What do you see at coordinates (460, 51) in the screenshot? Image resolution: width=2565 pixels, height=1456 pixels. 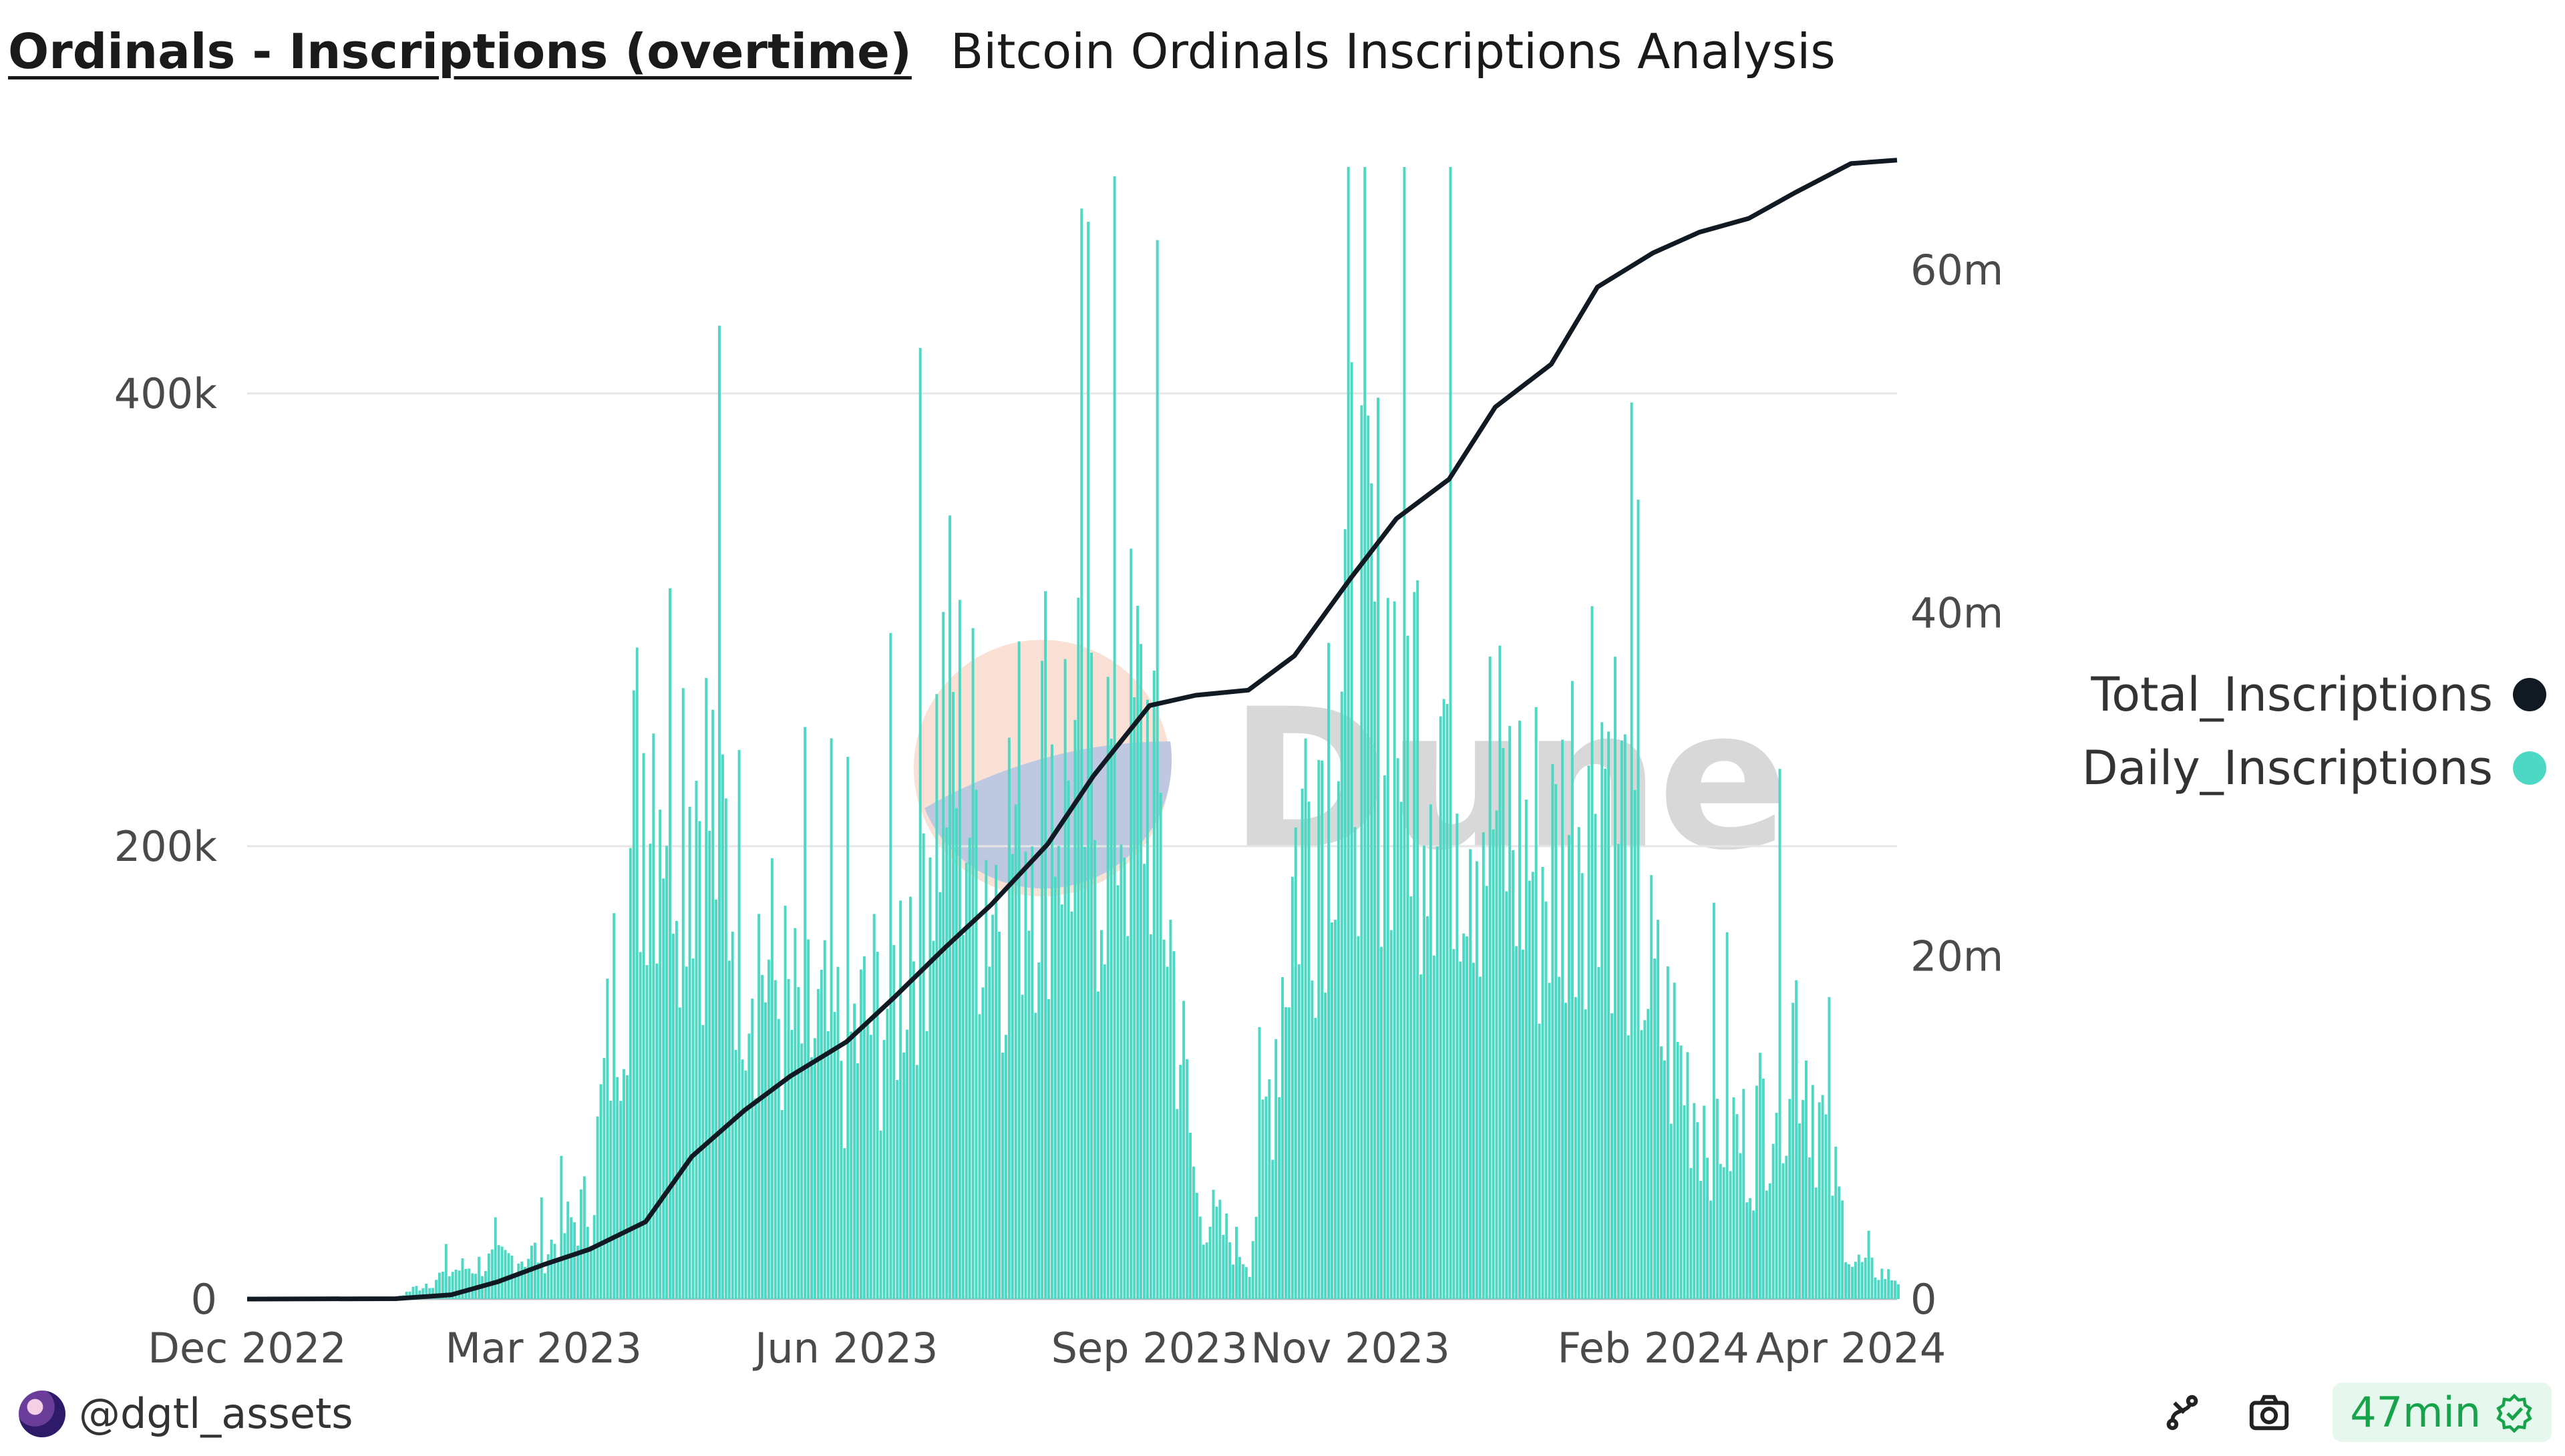 I see `chart-title-link: Ordinals - Inscriptions (overtime)` at bounding box center [460, 51].